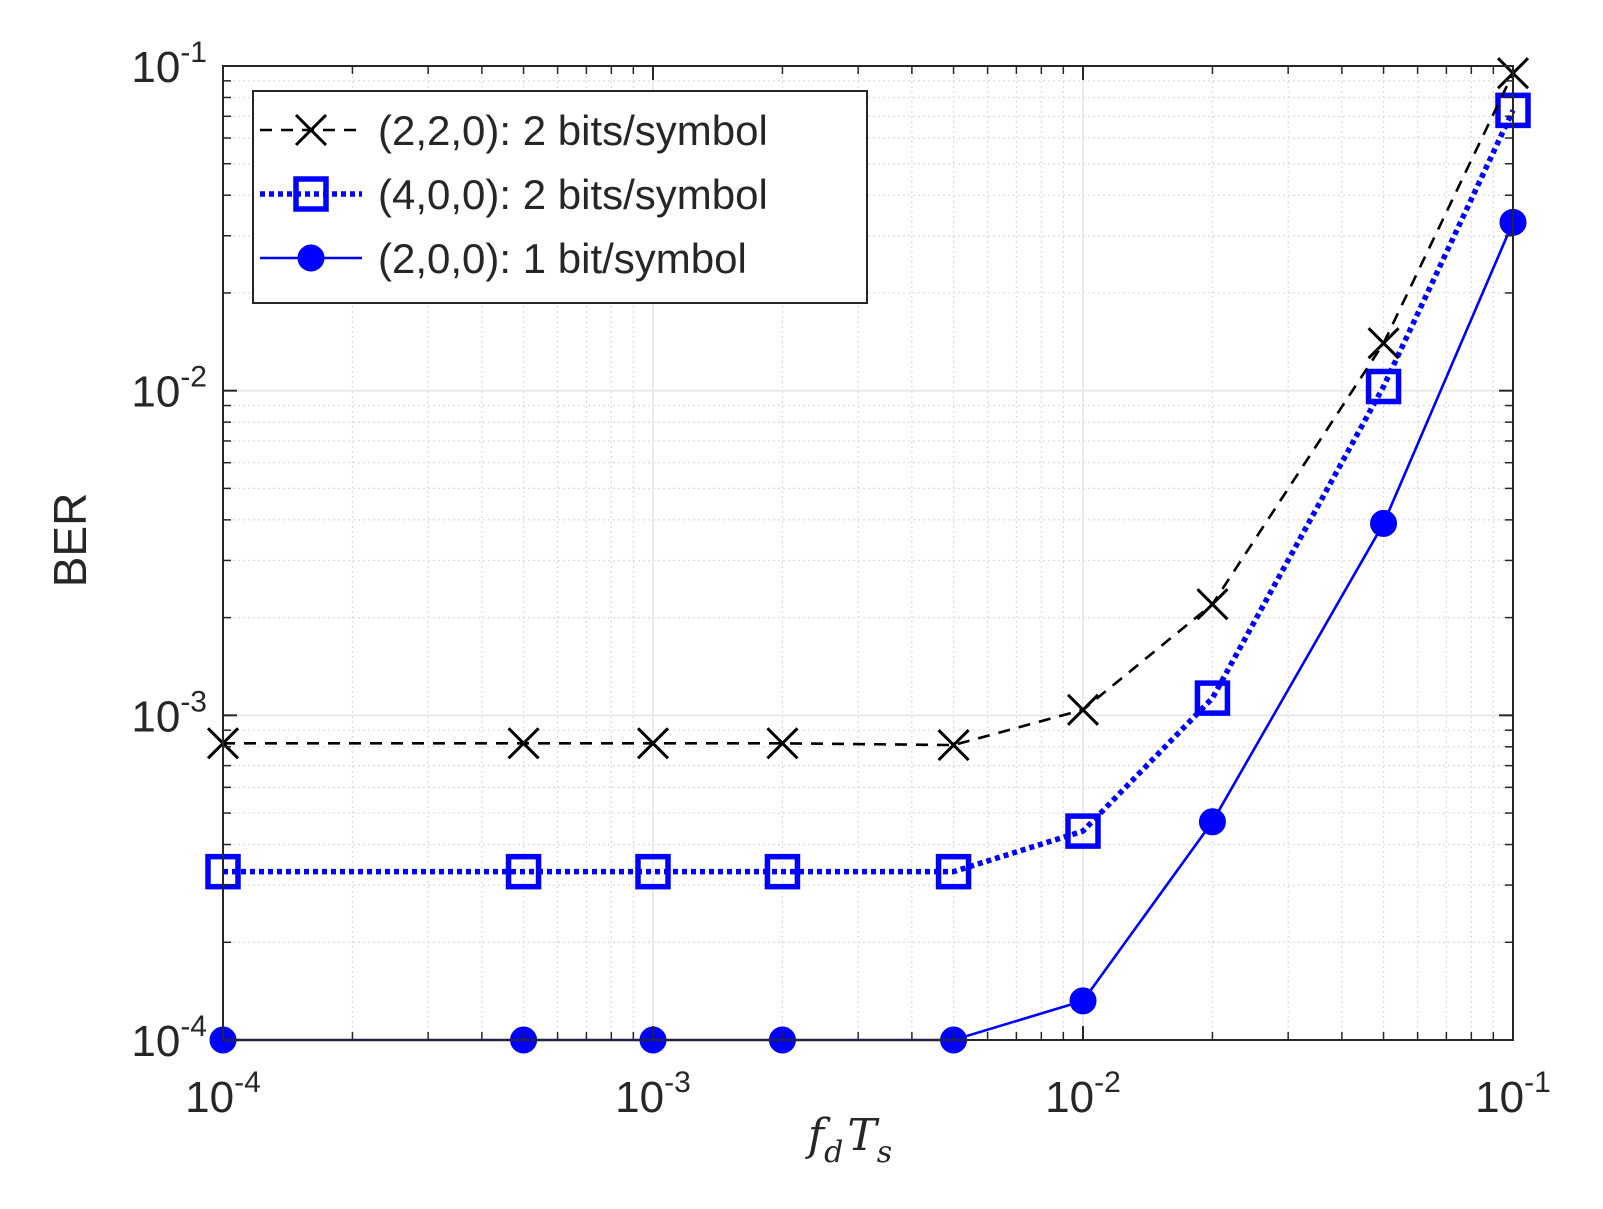 This screenshot has width=1603, height=1209. What do you see at coordinates (223, 1094) in the screenshot?
I see `x-tick-label: 10⁻⁴` at bounding box center [223, 1094].